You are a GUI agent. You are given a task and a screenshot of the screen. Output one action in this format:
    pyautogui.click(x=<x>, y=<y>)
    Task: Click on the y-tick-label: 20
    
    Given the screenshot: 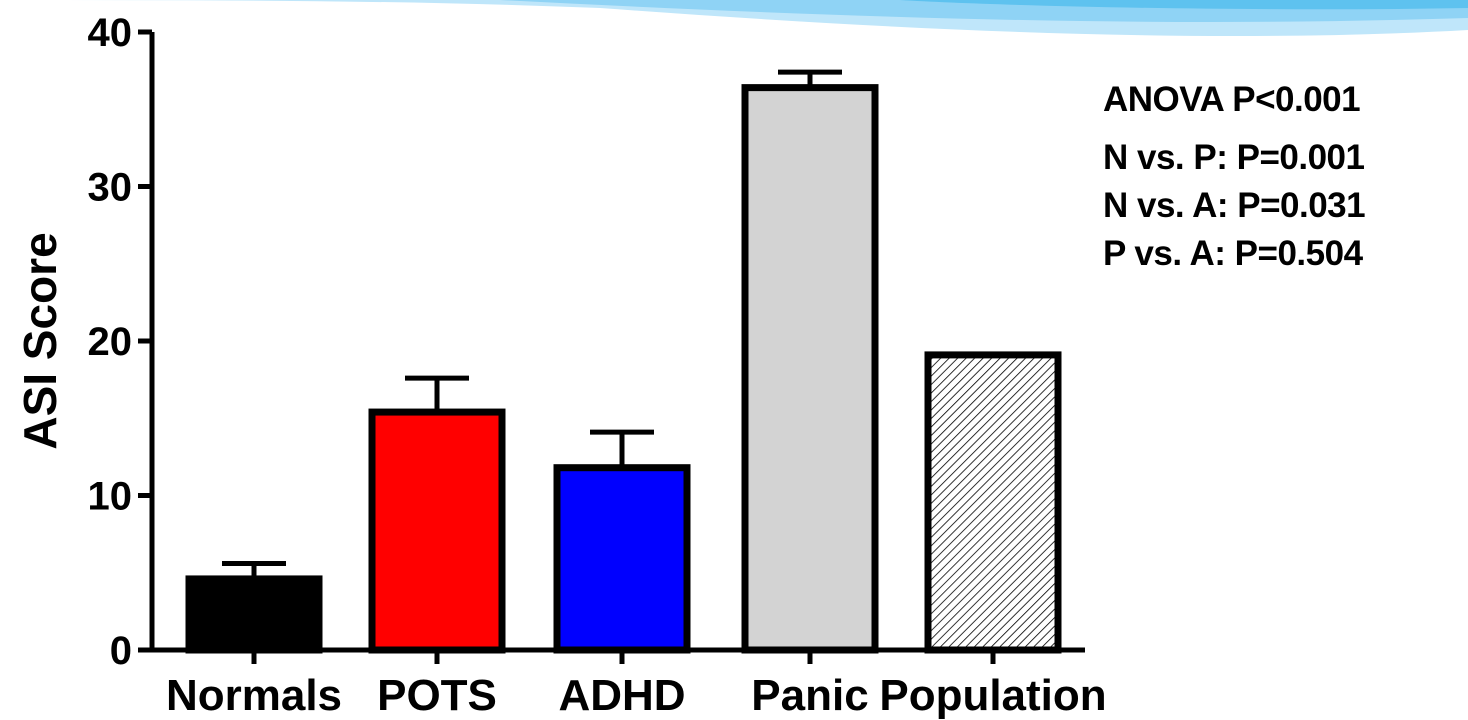 What is the action you would take?
    pyautogui.click(x=110, y=342)
    